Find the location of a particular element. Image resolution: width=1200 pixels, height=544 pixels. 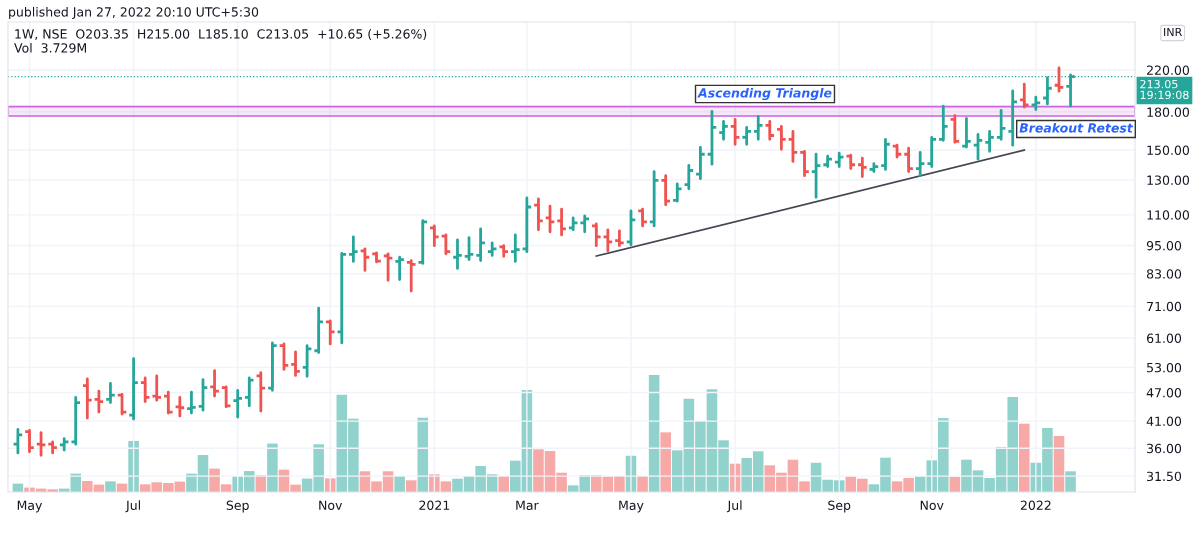

y-tick-label: 150.00 is located at coordinates (1168, 150).